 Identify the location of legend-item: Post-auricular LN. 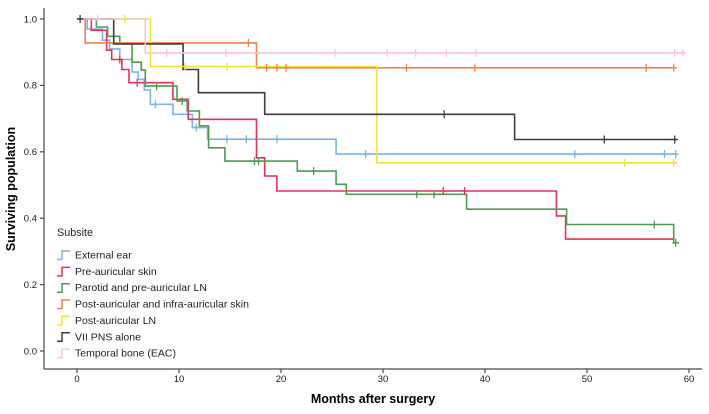
(106, 321).